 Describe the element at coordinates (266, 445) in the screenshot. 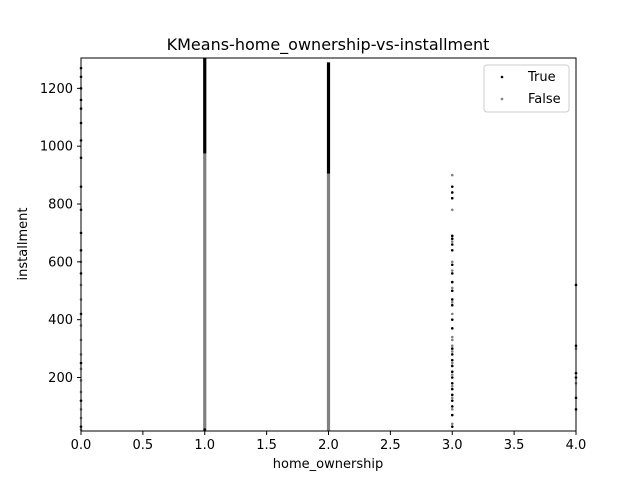

I see `x-tick-label: 1.5` at that location.